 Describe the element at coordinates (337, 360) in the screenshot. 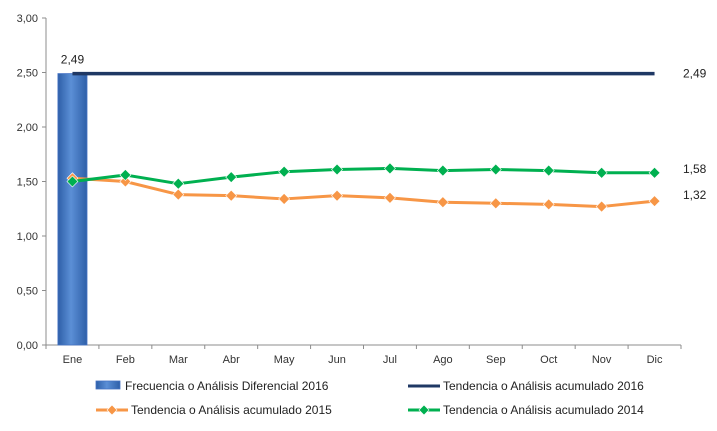

I see `x-tick-label: Jun` at that location.